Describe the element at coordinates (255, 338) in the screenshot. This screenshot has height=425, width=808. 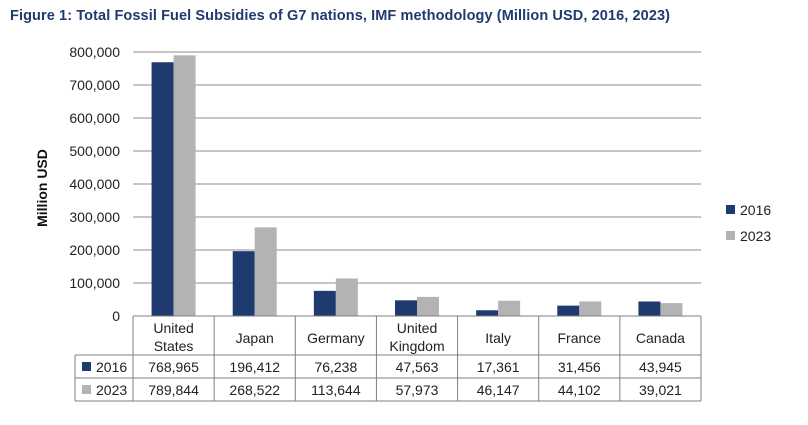
I see `category-label: Japan` at that location.